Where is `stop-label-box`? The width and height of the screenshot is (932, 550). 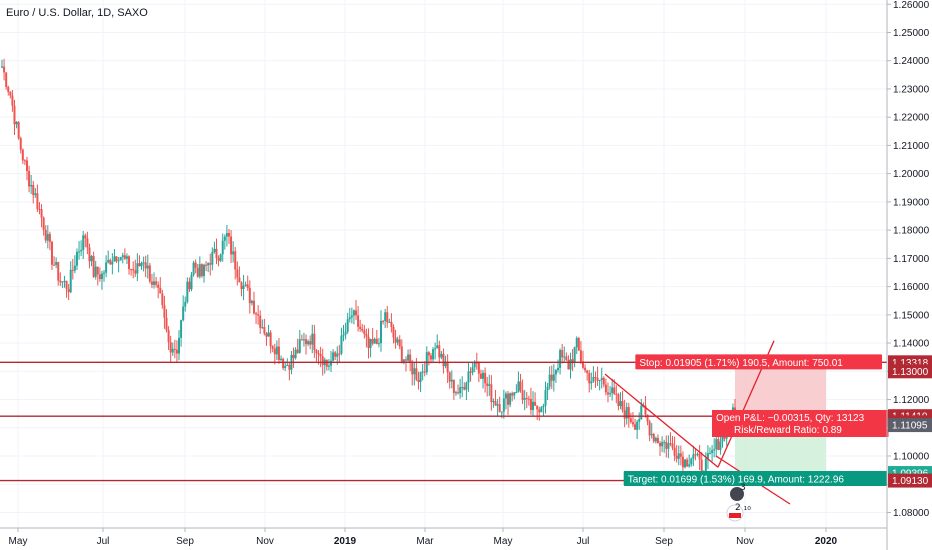
stop-label-box is located at coordinates (758, 362).